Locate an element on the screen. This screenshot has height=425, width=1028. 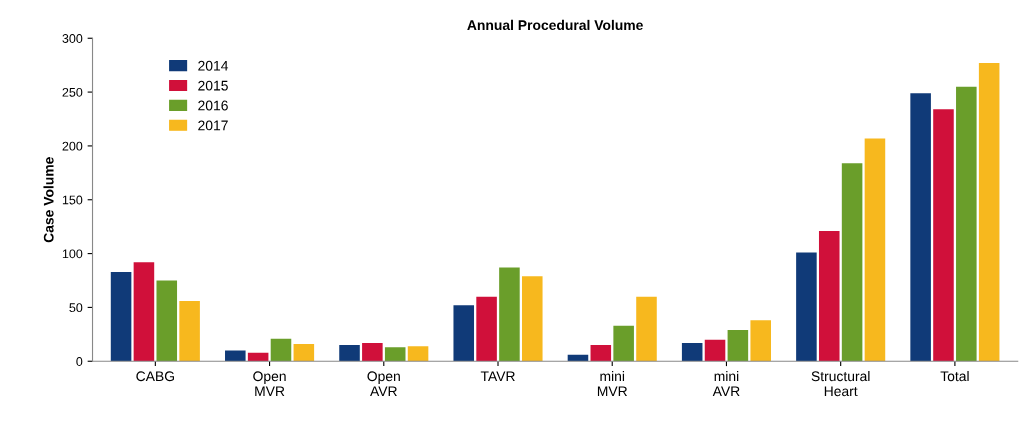
x-tick-label: TAVR is located at coordinates (497, 376).